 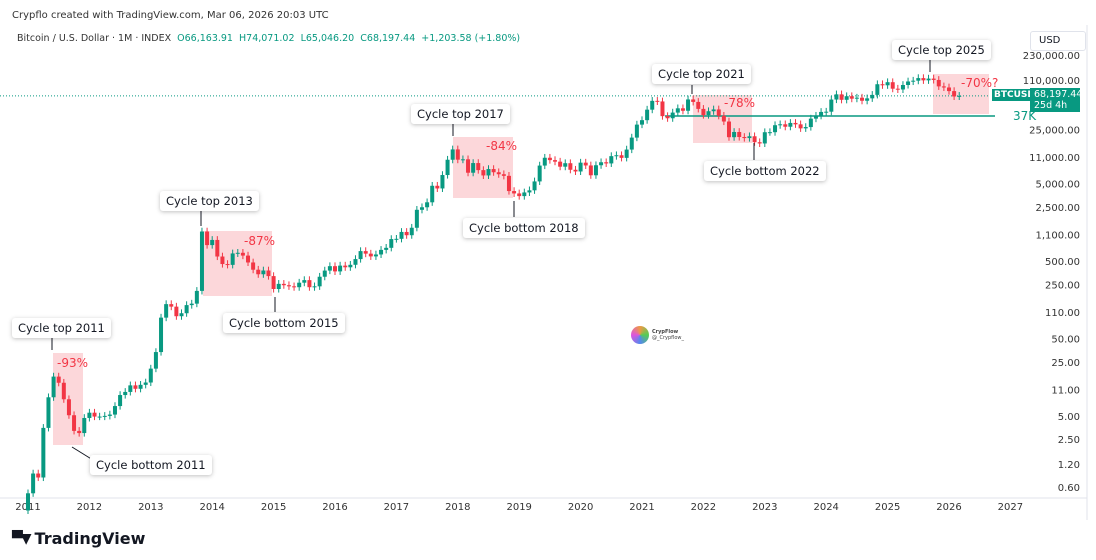 I want to click on symbol-title: Bitcoin / U.S. Dollar · 1M · INDEX, so click(x=94, y=38).